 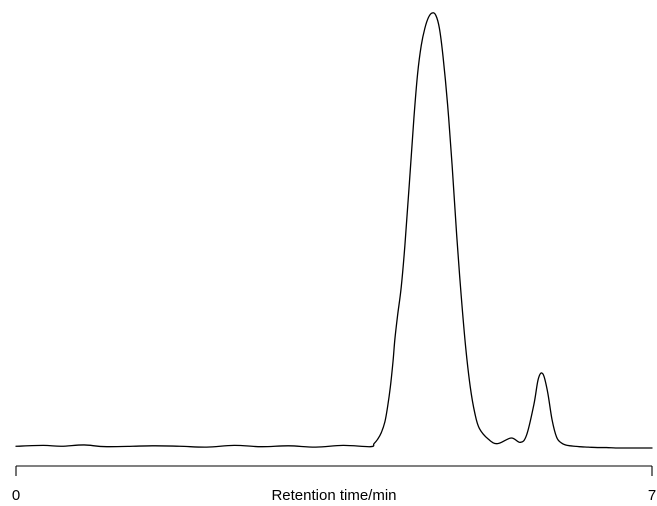 I want to click on x-axis-title: Retention time/min, so click(x=333, y=495).